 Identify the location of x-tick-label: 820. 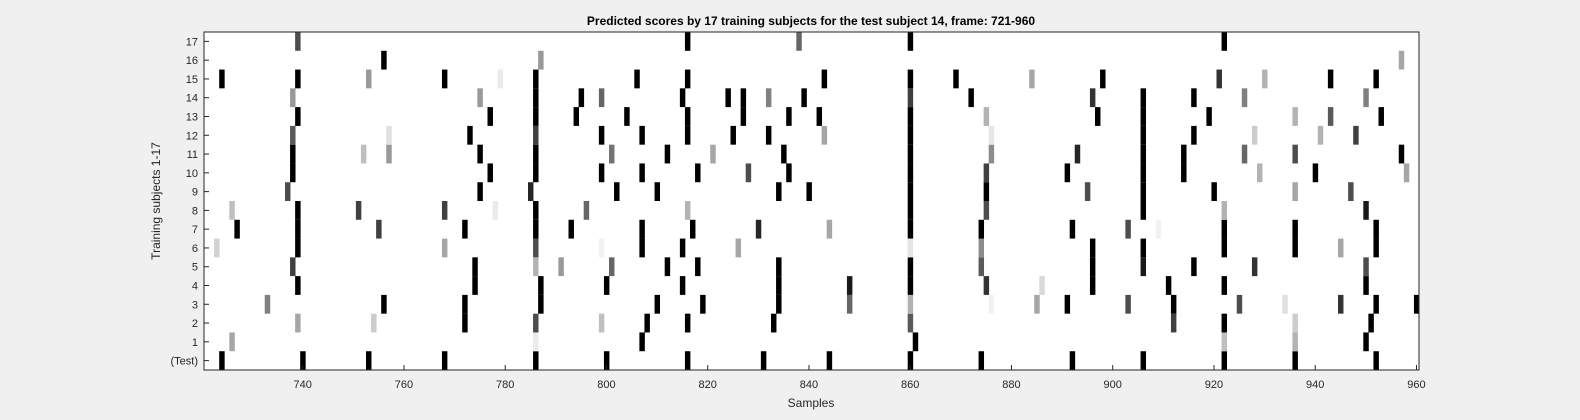
(708, 385).